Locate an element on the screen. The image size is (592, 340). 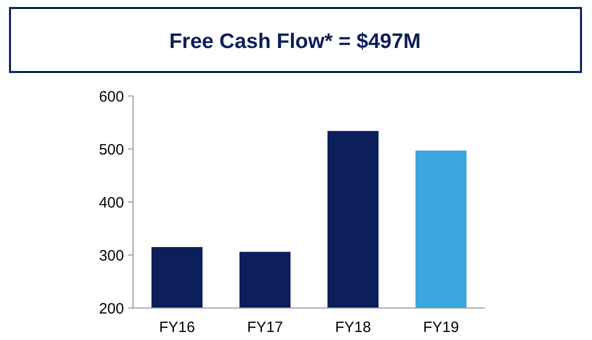
y-tick-label: 500 is located at coordinates (111, 149).